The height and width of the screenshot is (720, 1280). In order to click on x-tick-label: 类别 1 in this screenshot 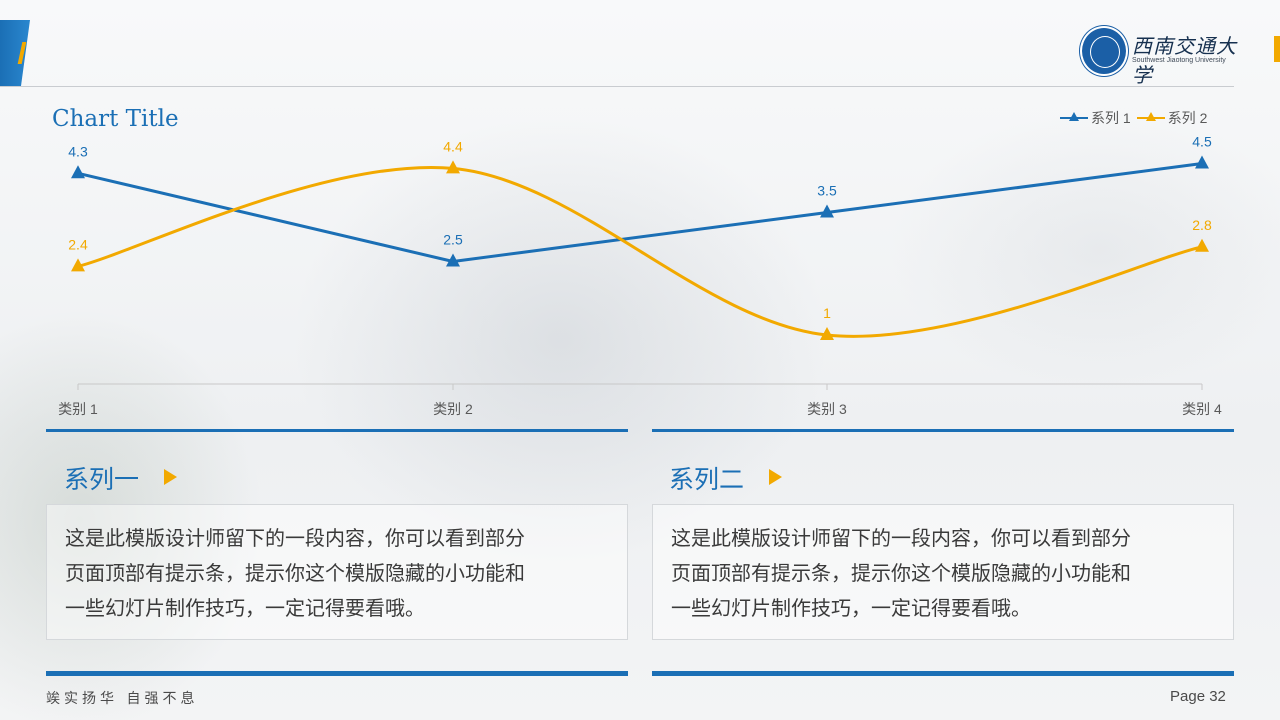, I will do `click(78, 409)`.